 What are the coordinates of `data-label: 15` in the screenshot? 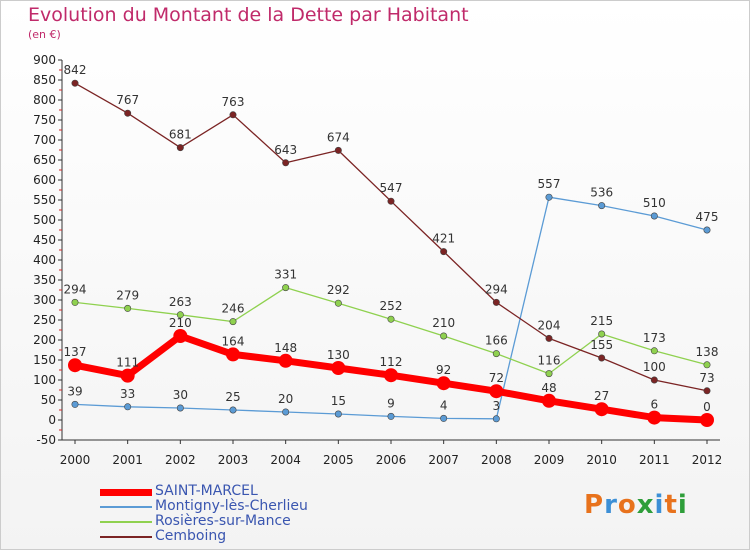 It's located at (338, 401).